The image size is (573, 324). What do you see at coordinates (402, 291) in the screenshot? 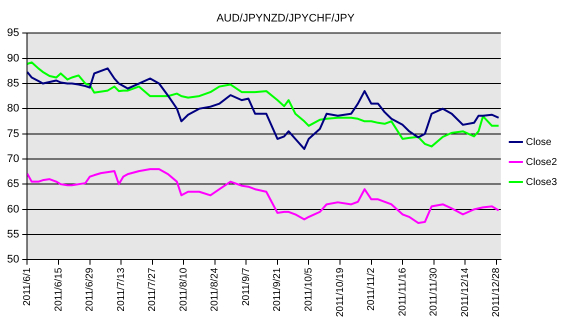
I see `x-tick-label: 2011/11/16` at bounding box center [402, 291].